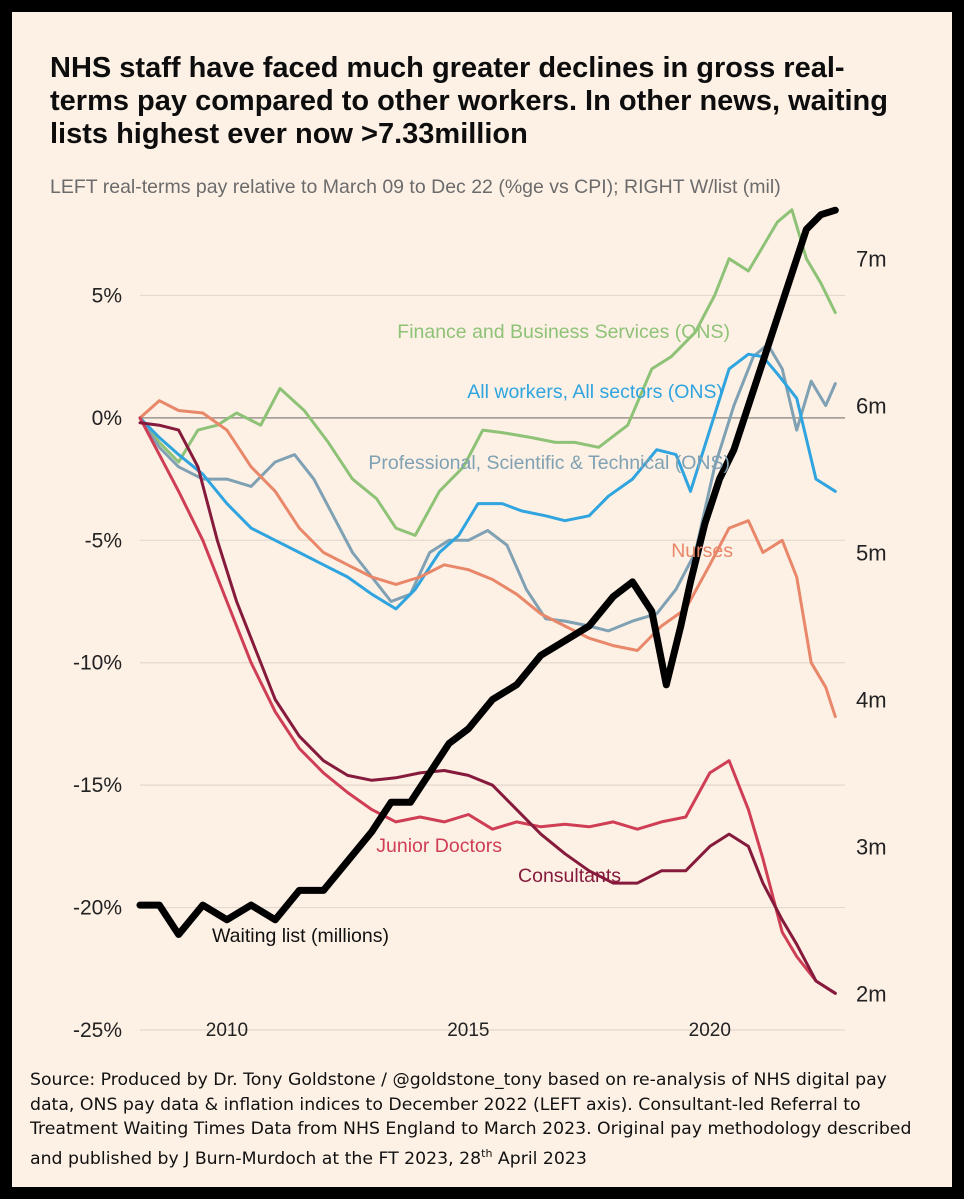 Image resolution: width=964 pixels, height=1199 pixels. Describe the element at coordinates (97, 785) in the screenshot. I see `left-tick-label: -15%` at that location.